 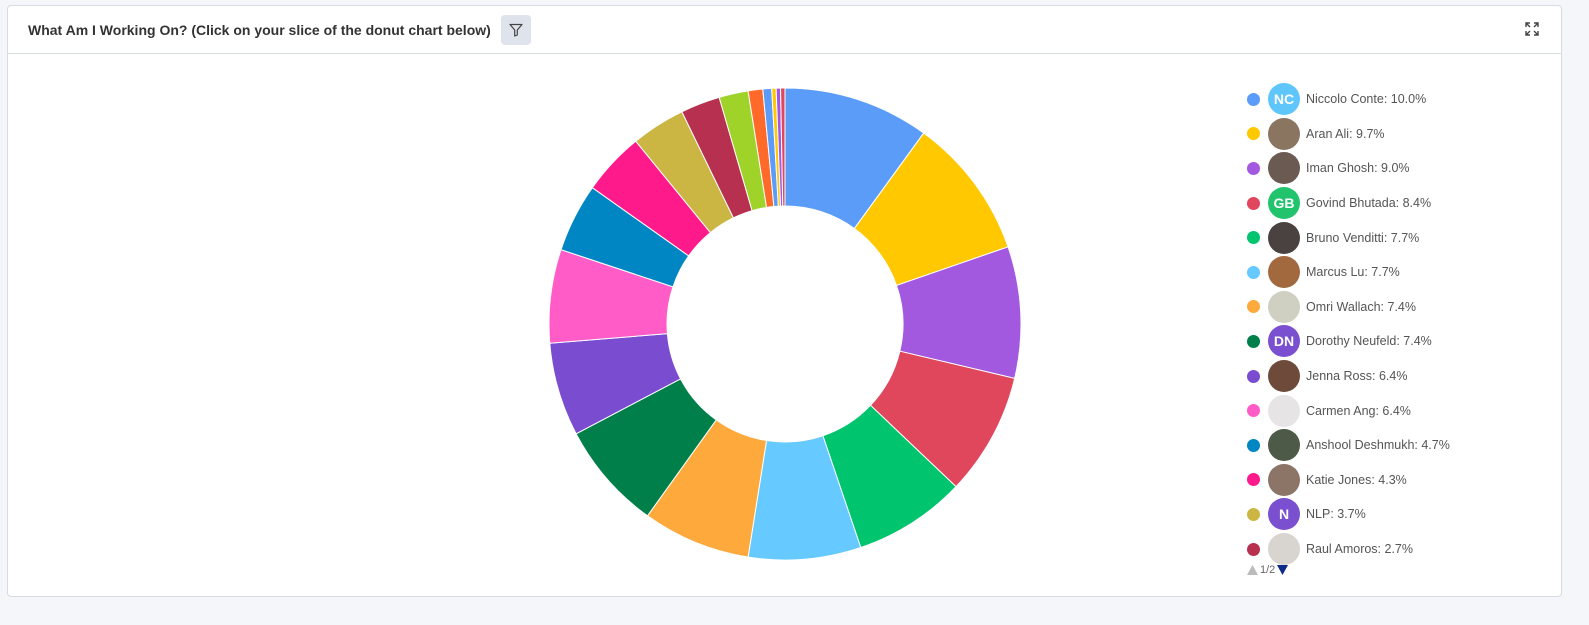 I want to click on legend-item: DN Dorothy Neufeld: 7.4%, so click(x=1348, y=341).